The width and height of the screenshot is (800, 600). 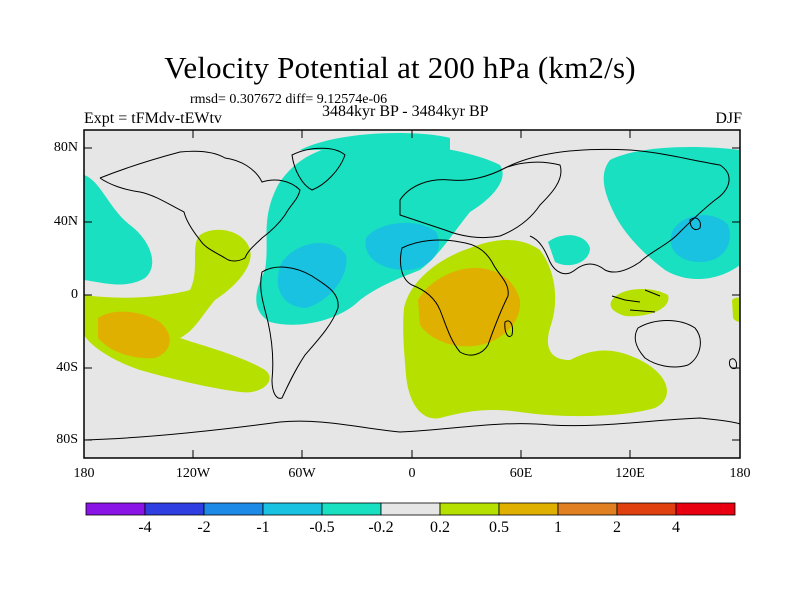 What do you see at coordinates (381, 527) in the screenshot?
I see `colorbar-label: -0.2` at bounding box center [381, 527].